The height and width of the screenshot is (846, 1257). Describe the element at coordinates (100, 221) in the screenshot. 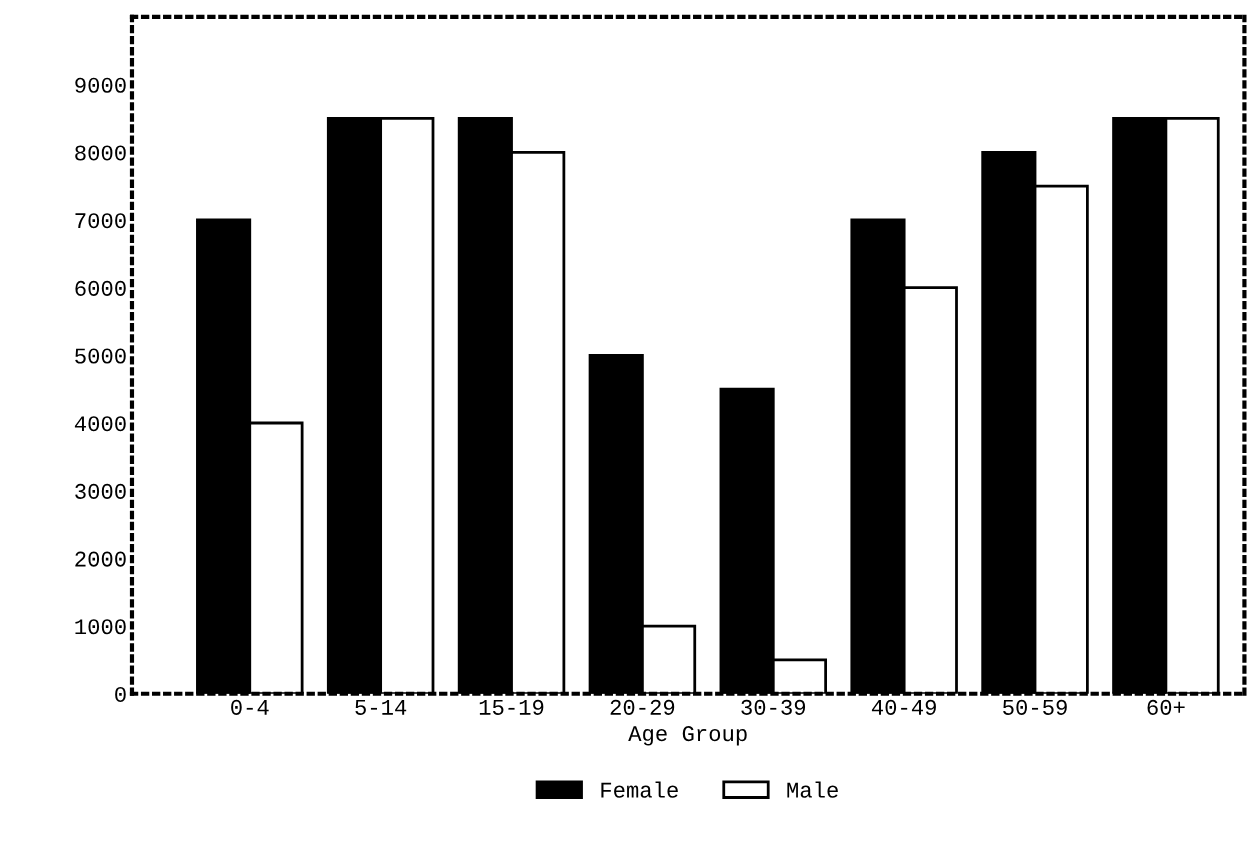

I see `y-tick-label: 7000` at that location.